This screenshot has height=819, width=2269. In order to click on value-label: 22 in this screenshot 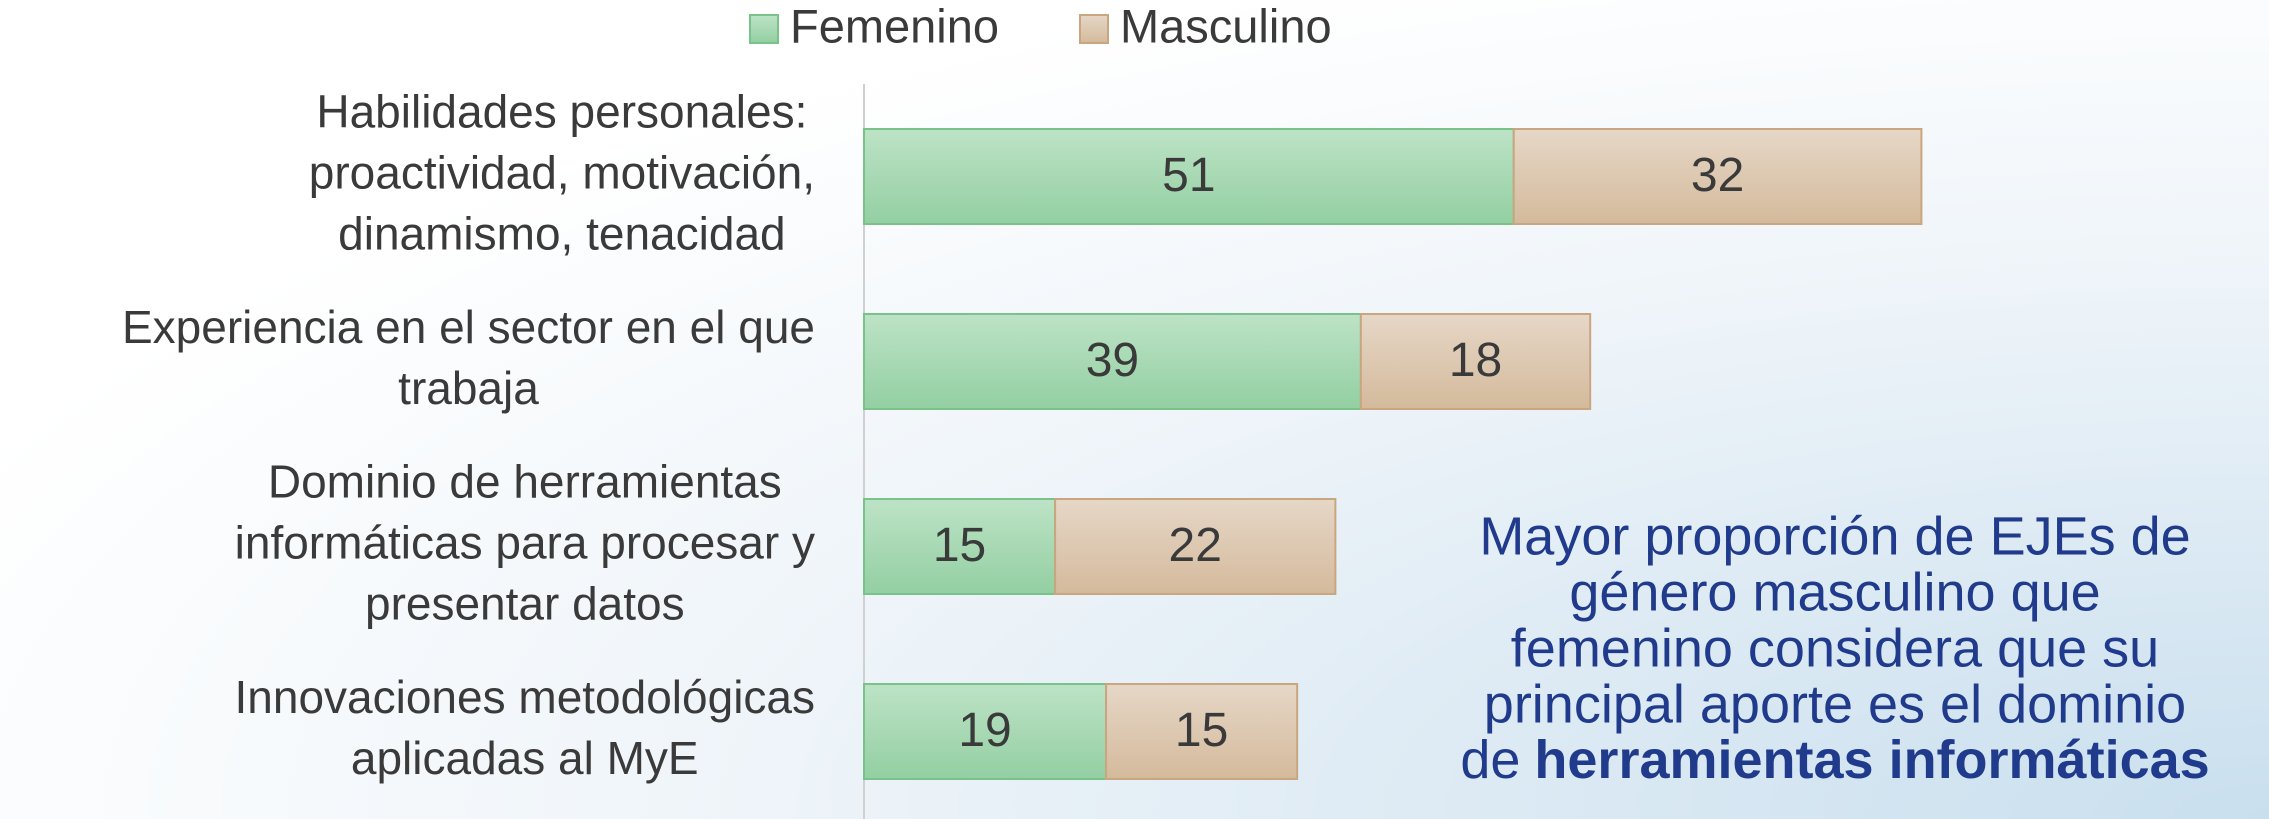, I will do `click(1195, 545)`.